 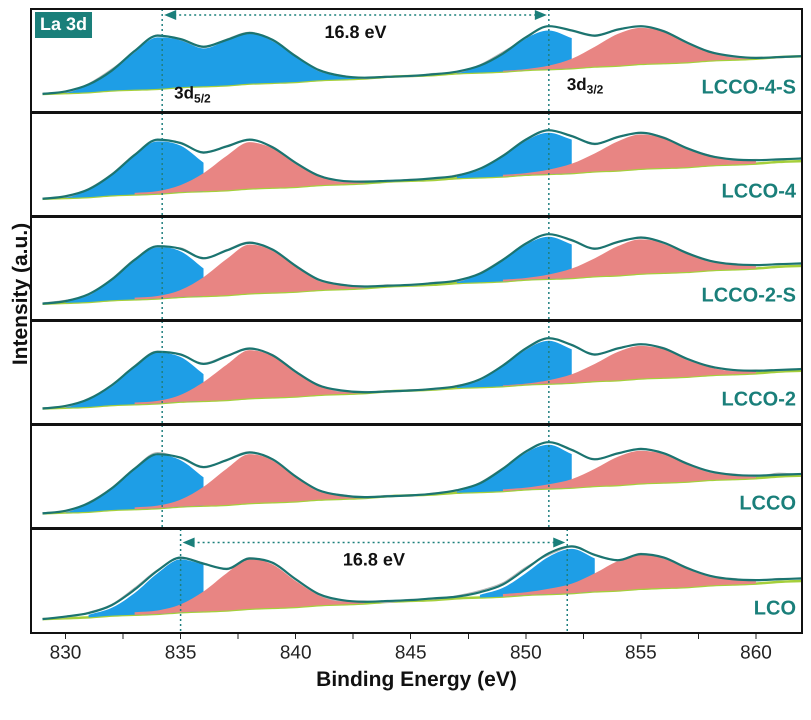 I want to click on x-tick-label: 835, so click(x=180, y=653).